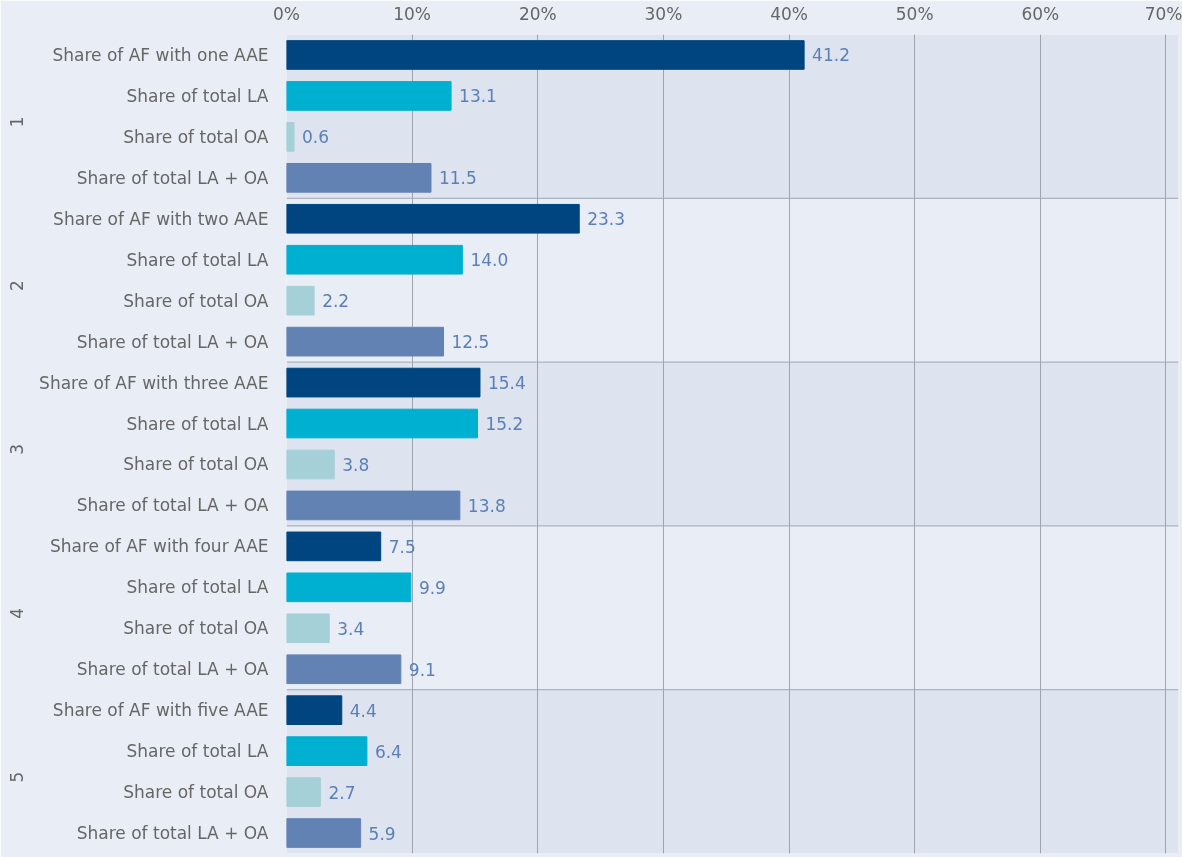  What do you see at coordinates (17, 122) in the screenshot?
I see `text: 1` at bounding box center [17, 122].